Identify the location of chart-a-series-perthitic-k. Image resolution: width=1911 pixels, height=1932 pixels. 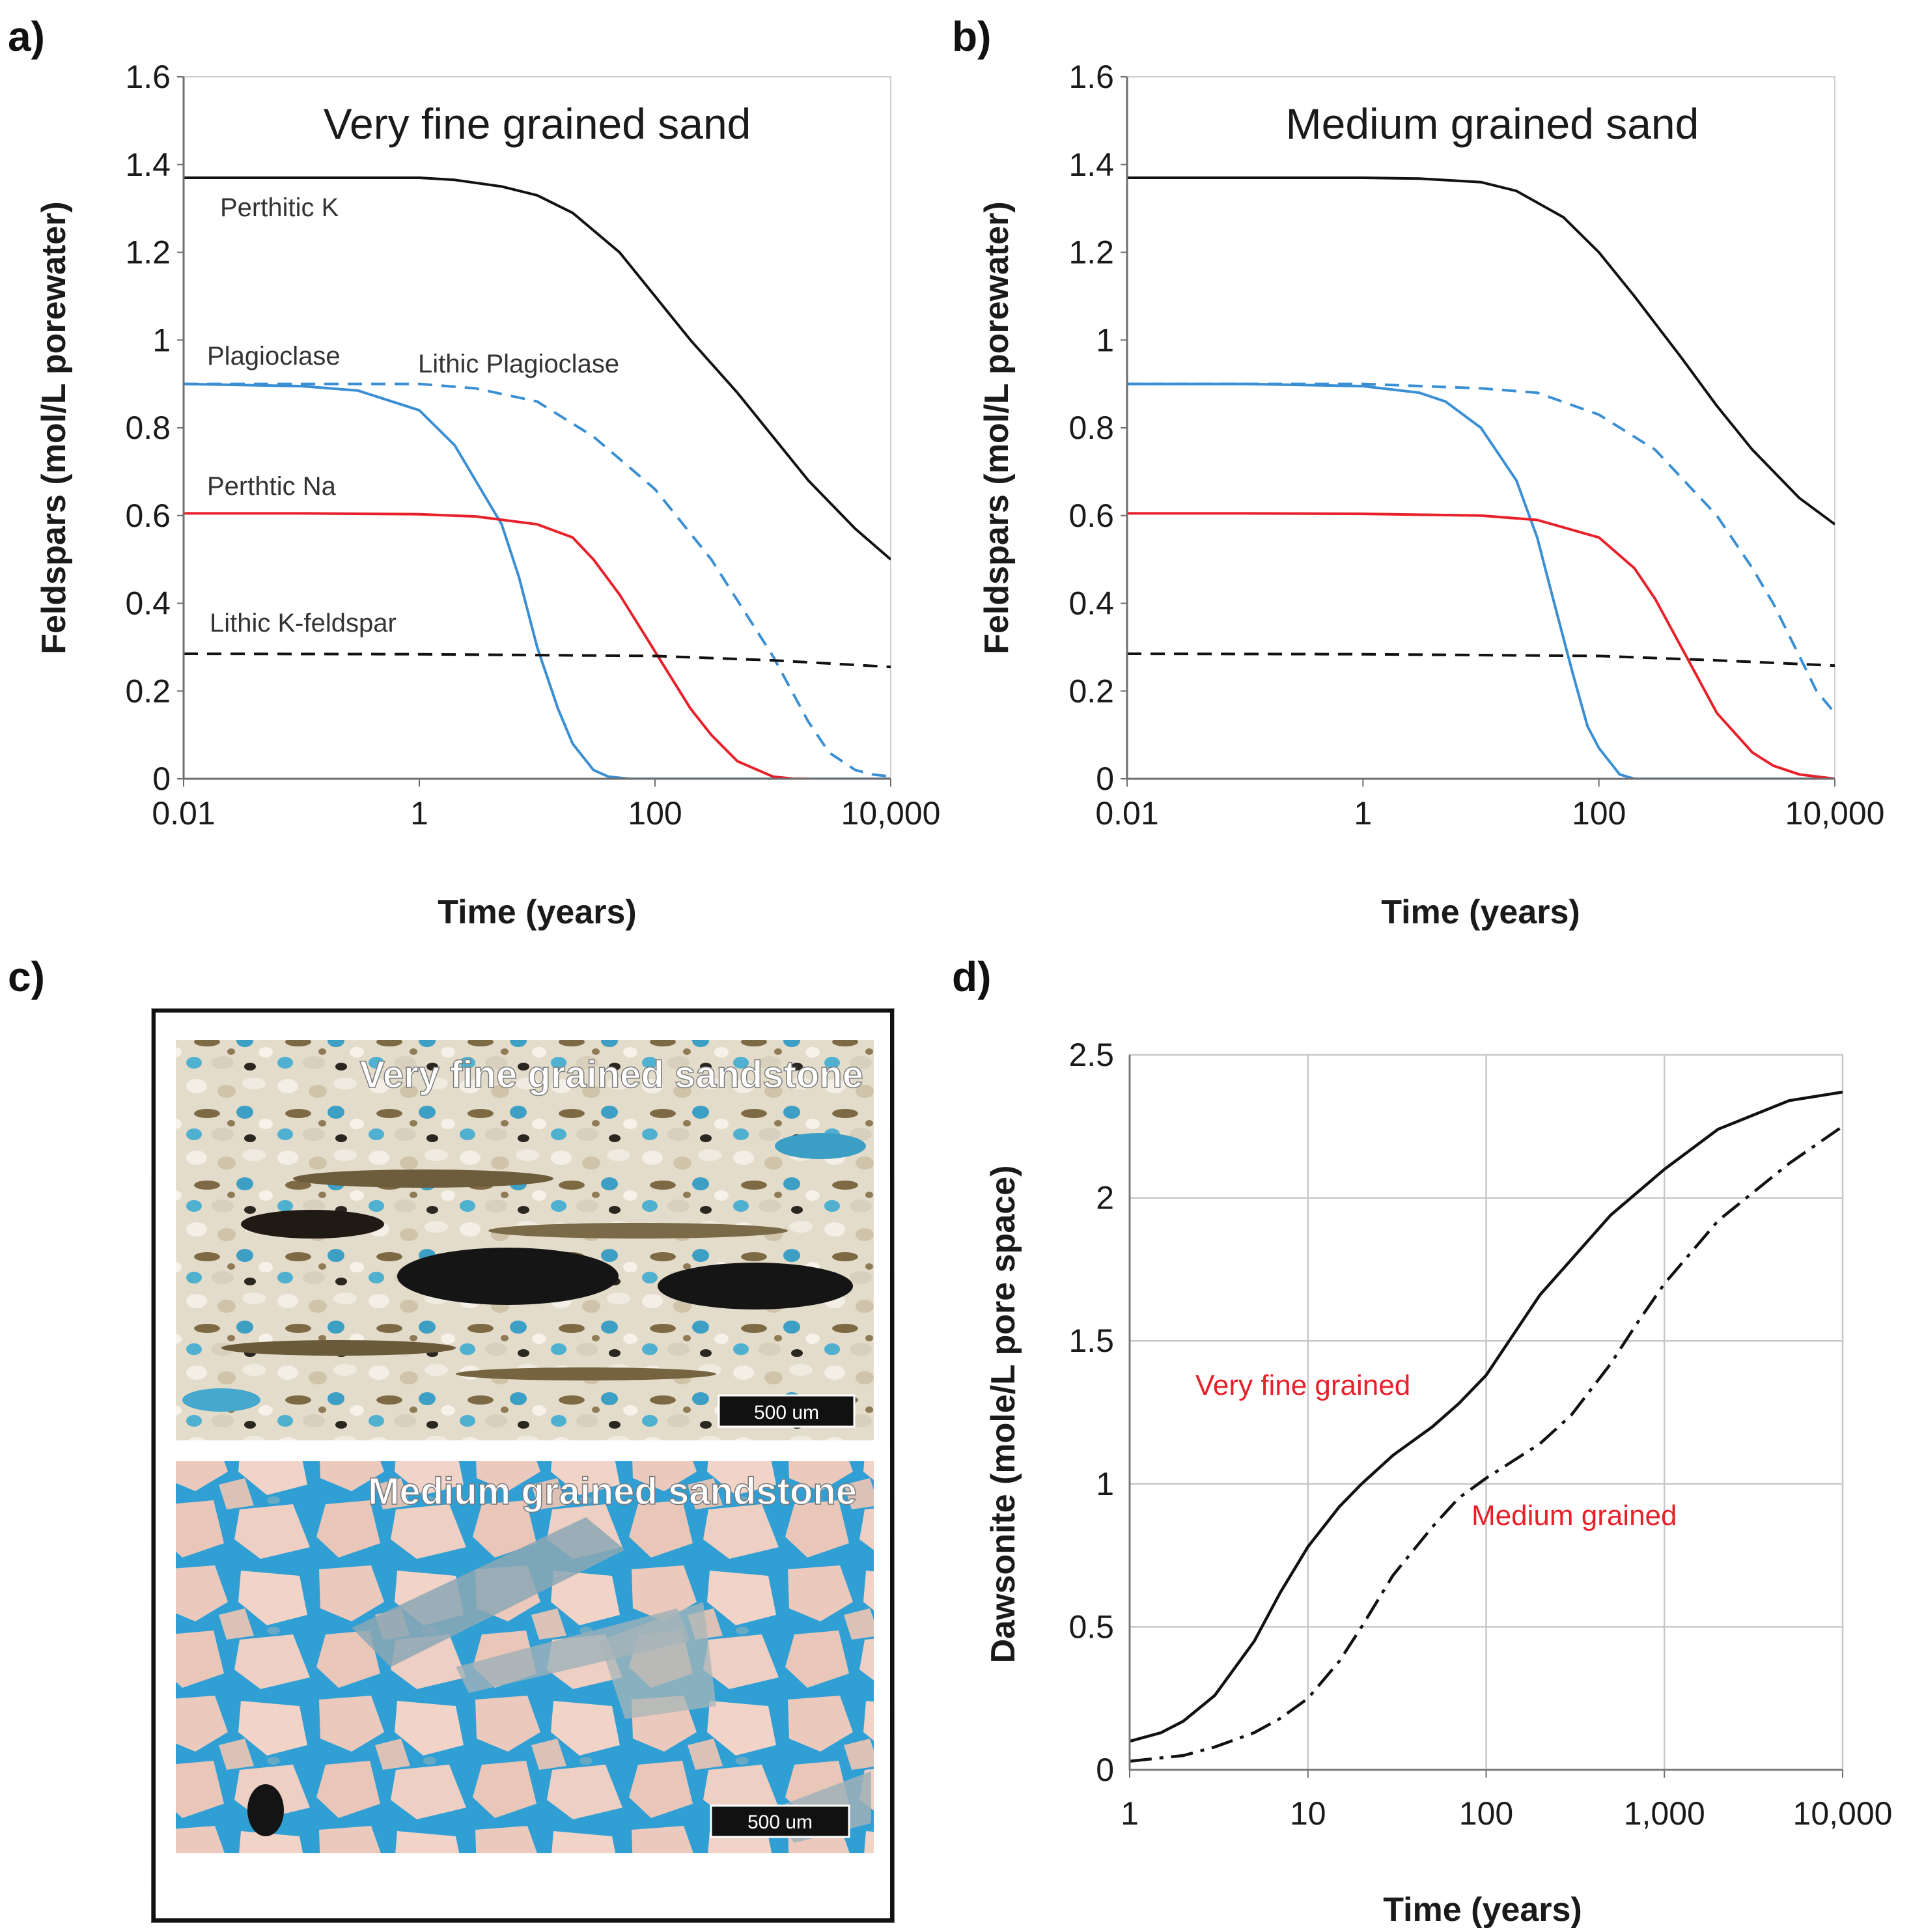
(537, 369).